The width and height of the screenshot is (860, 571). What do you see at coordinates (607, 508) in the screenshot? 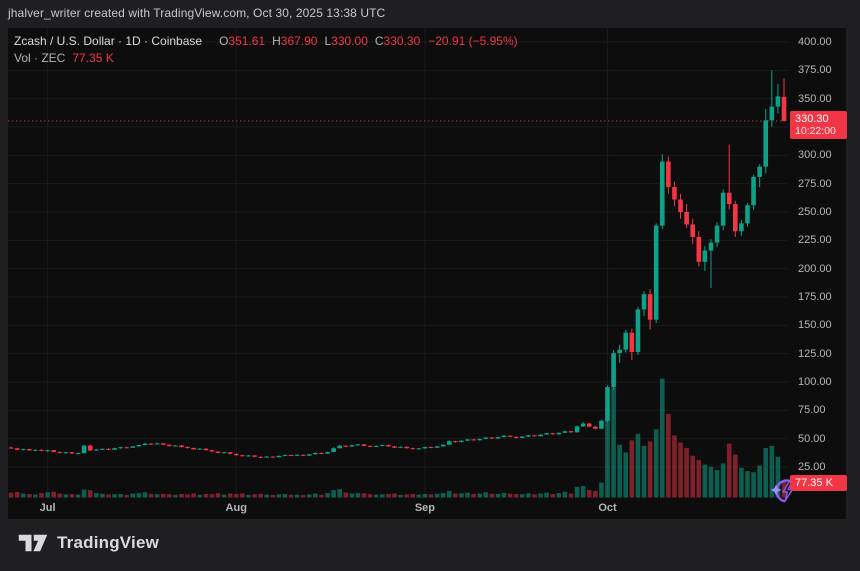
I see `month-label: Oct` at bounding box center [607, 508].